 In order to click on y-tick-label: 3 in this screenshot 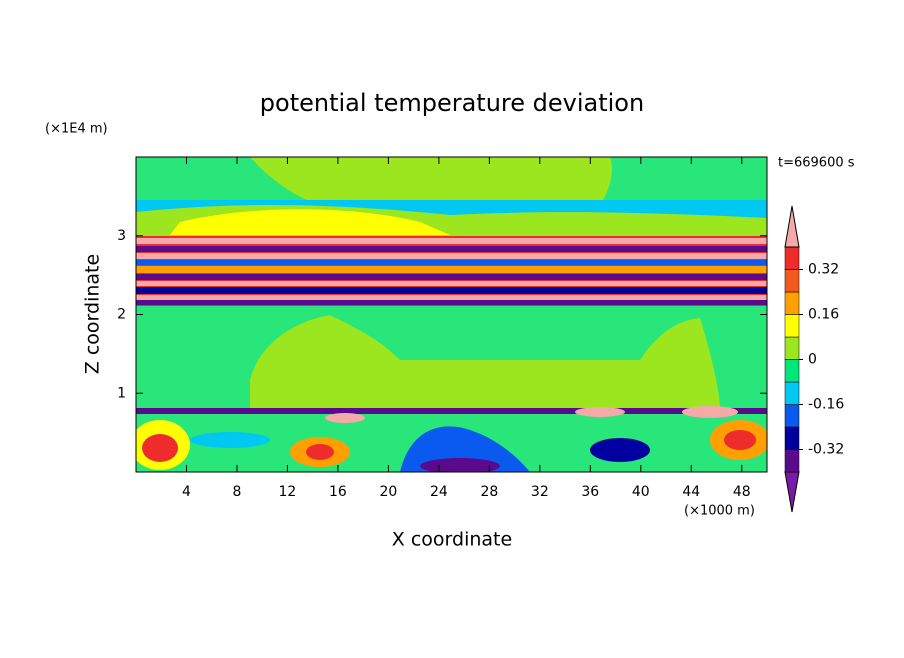, I will do `click(121, 236)`.